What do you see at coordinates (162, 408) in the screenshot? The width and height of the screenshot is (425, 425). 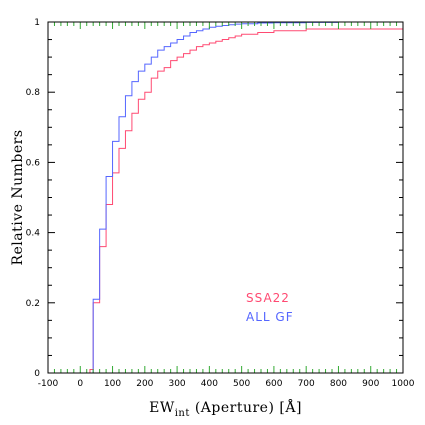 I see `x-axis-title-main: EW` at bounding box center [162, 408].